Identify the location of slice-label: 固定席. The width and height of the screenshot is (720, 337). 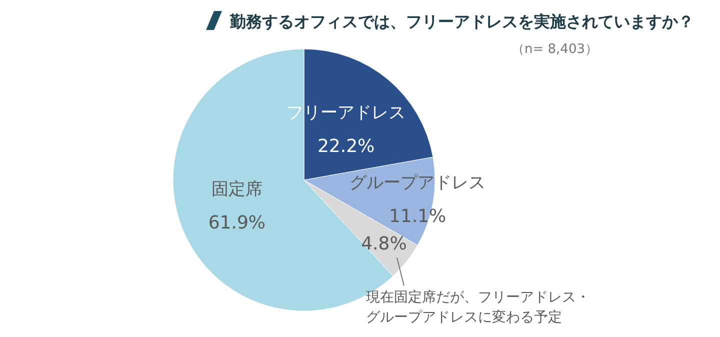
(236, 189).